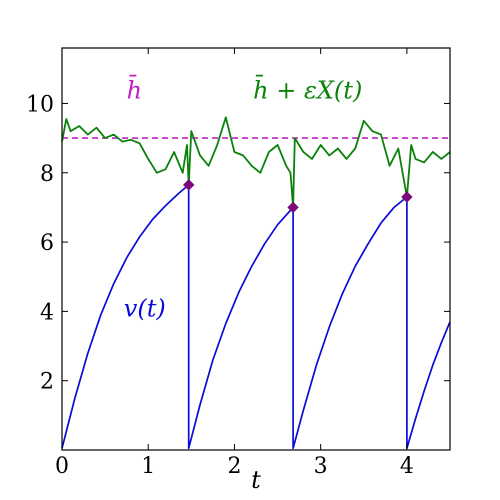  What do you see at coordinates (407, 466) in the screenshot?
I see `x-tick-label: 4` at bounding box center [407, 466].